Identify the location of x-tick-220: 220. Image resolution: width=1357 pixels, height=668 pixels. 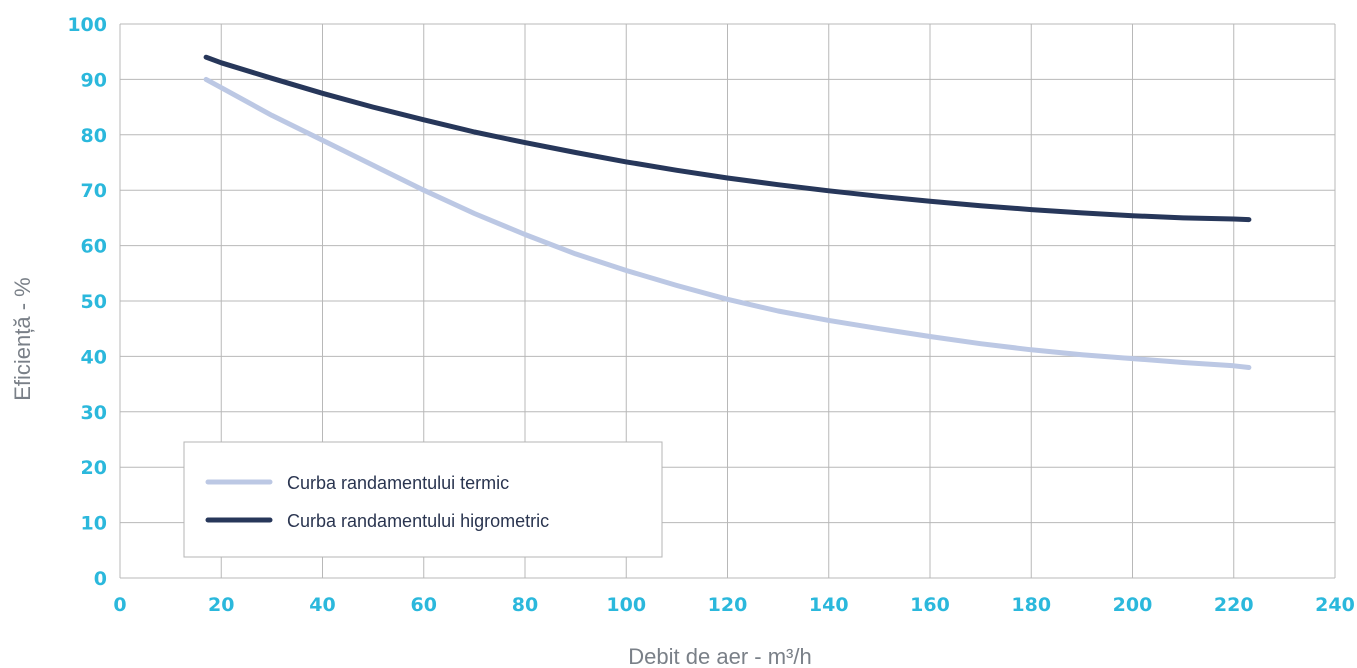
(1234, 605).